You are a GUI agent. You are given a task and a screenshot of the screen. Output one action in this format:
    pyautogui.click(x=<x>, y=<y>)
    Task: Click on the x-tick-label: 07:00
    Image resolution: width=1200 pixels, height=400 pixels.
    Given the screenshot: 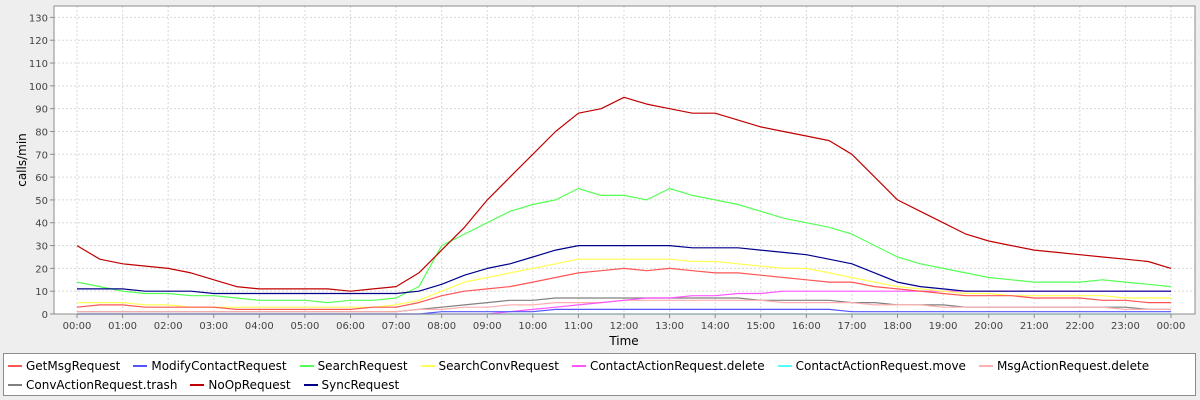 What is the action you would take?
    pyautogui.click(x=396, y=326)
    